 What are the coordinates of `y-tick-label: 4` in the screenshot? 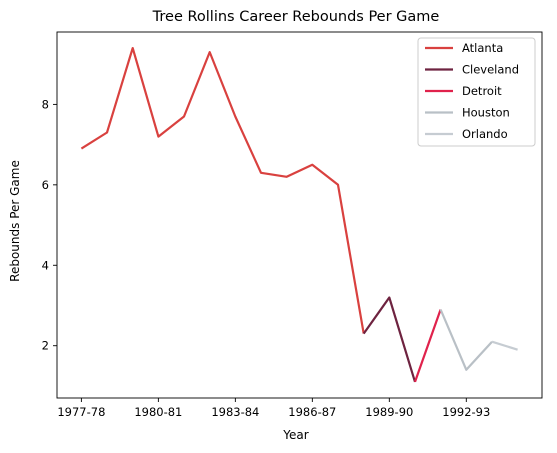 It's located at (45, 265).